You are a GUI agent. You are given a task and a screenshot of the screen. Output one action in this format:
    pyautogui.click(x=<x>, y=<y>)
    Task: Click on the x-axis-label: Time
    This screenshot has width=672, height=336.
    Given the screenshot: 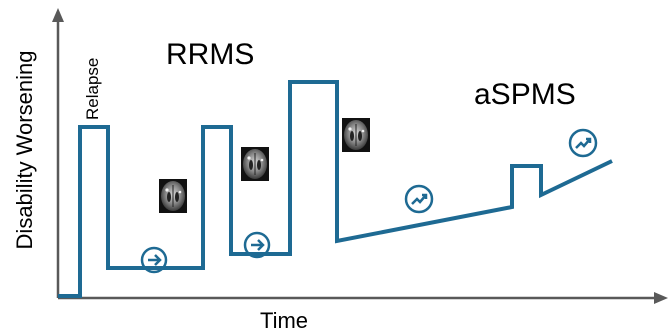 What is the action you would take?
    pyautogui.click(x=284, y=320)
    